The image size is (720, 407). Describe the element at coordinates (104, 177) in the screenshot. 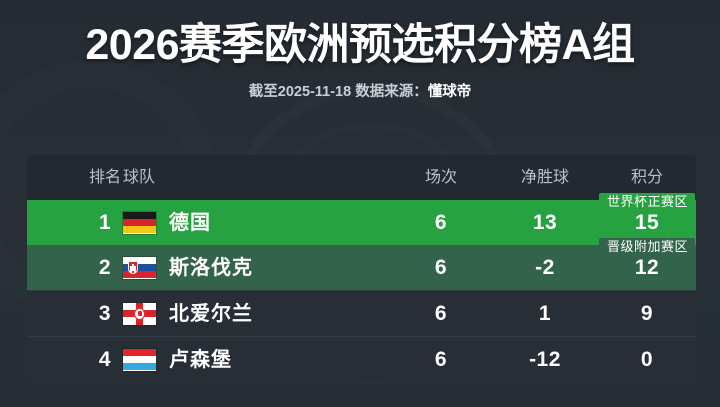

I see `column-header-rank: 排名` at that location.